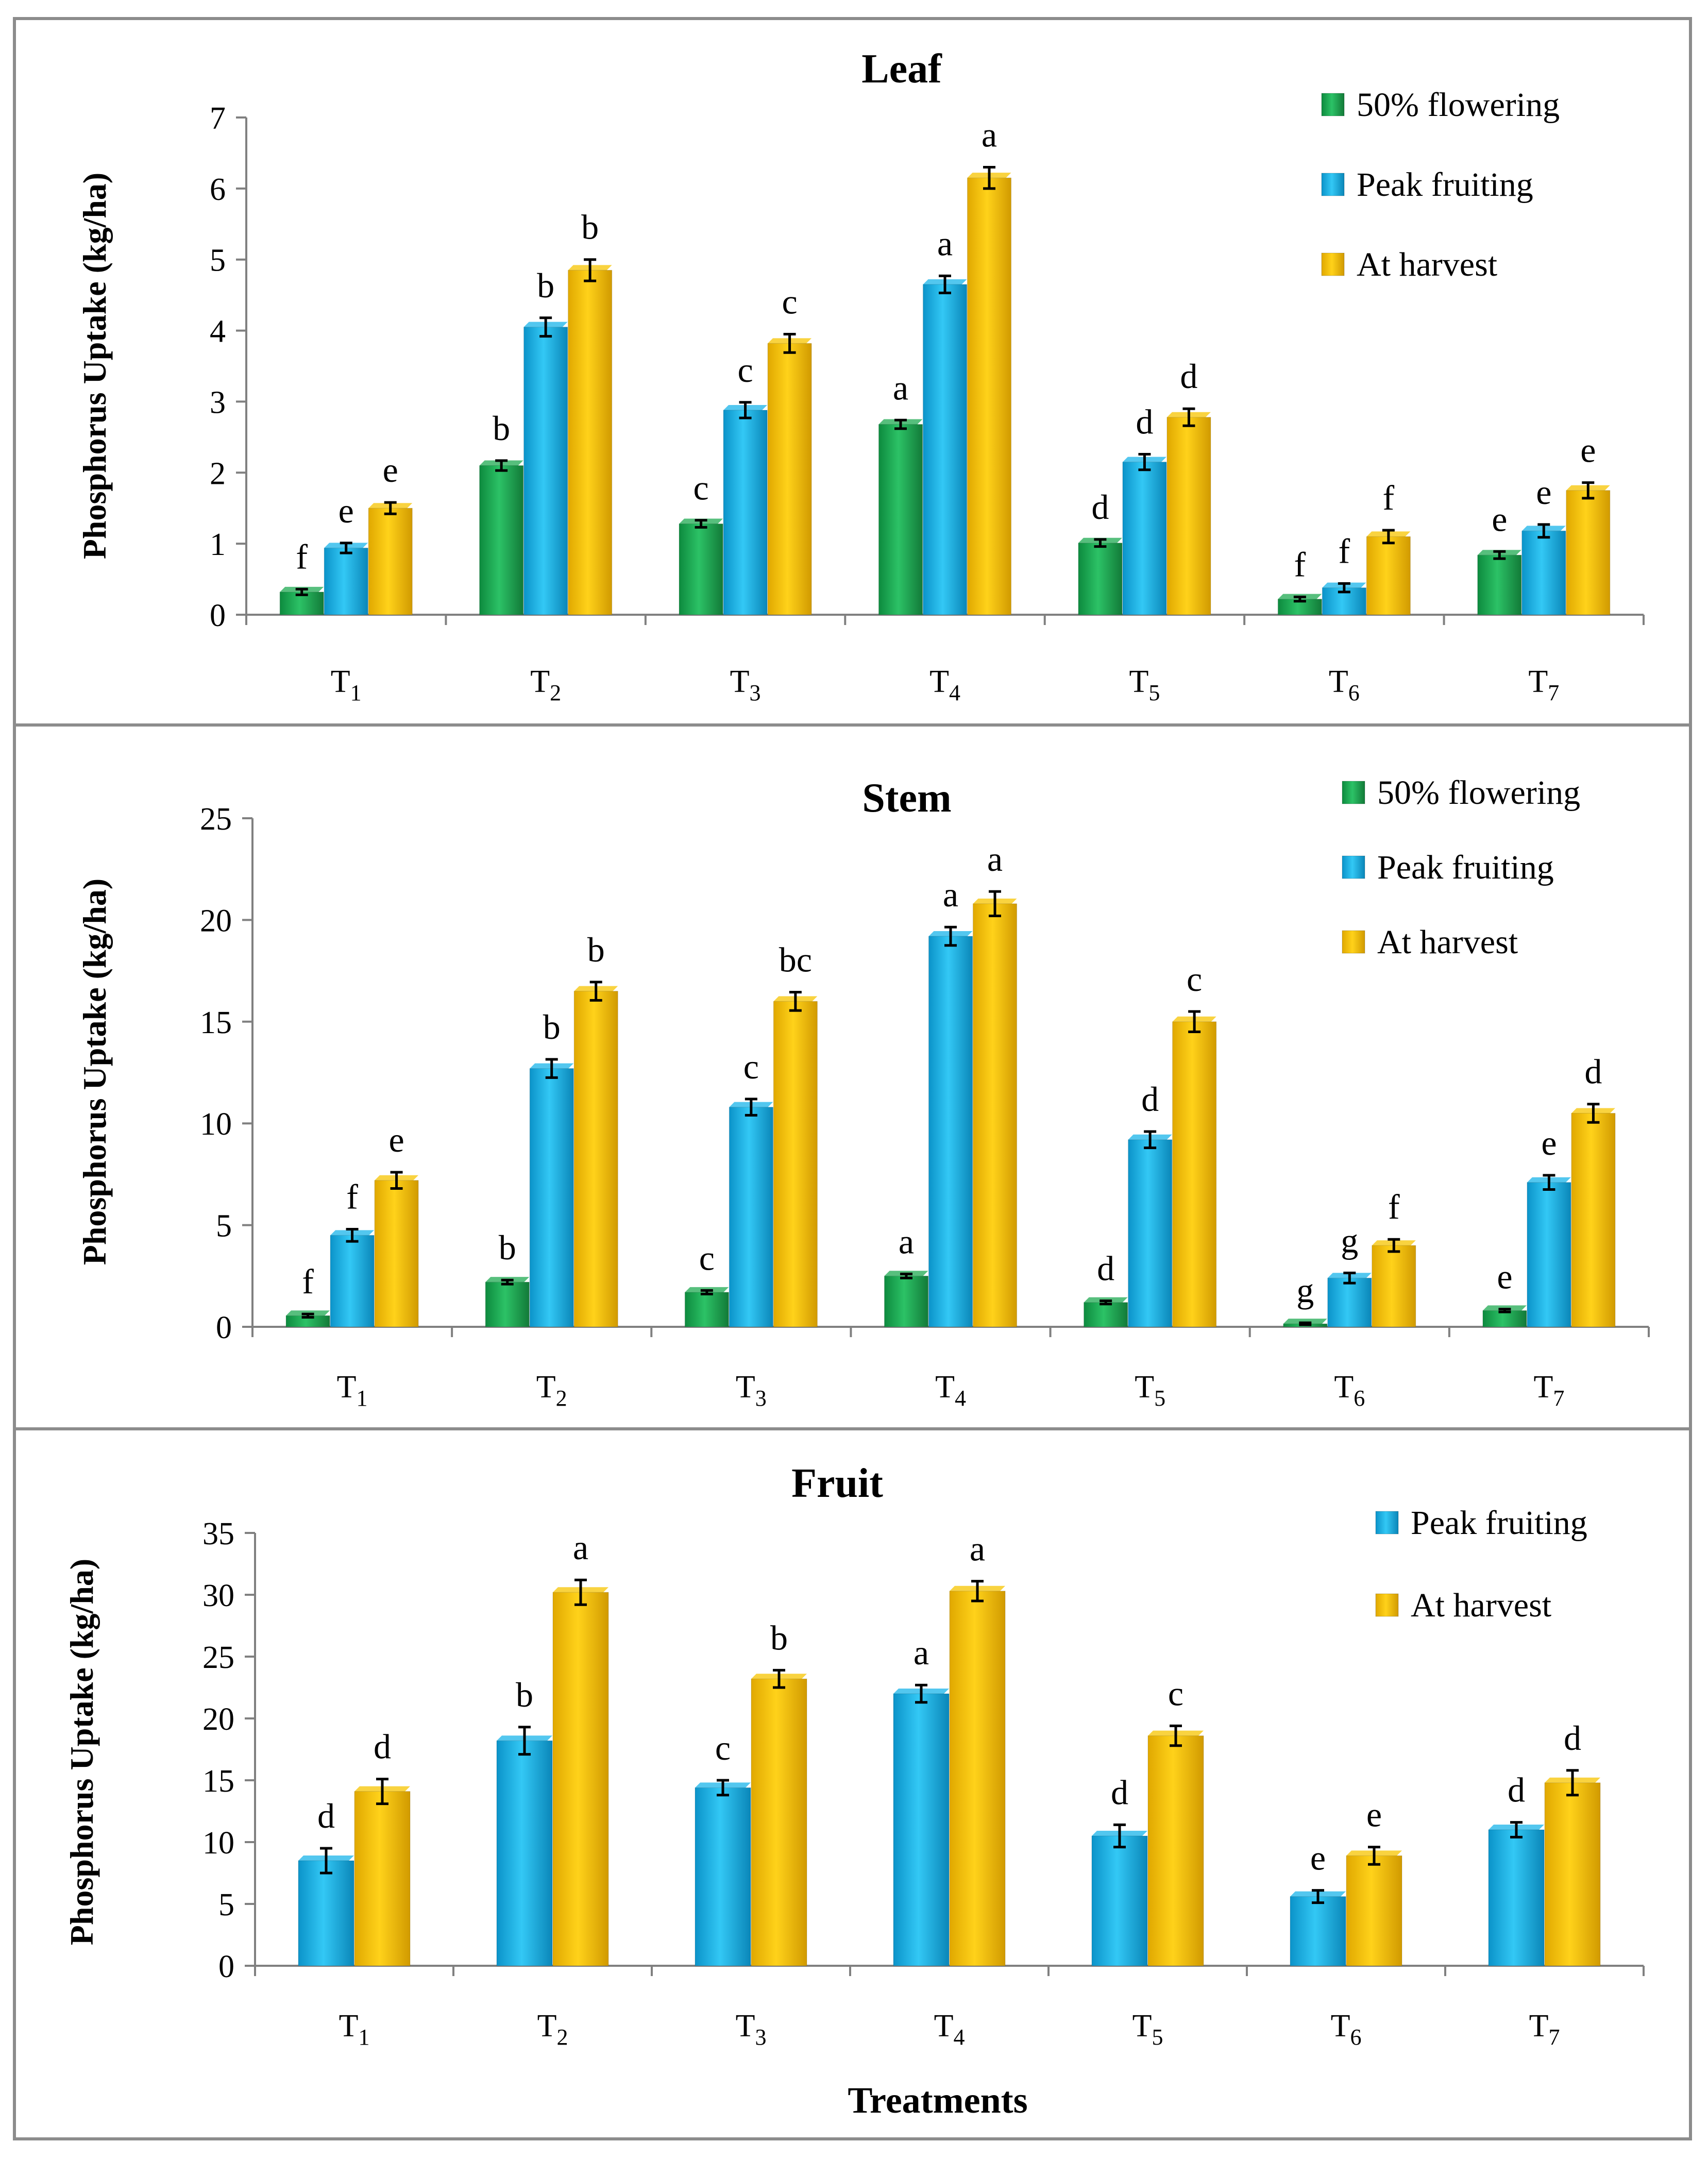 This screenshot has width=1708, height=2159. Describe the element at coordinates (218, 332) in the screenshot. I see `y-tick-label: 4` at that location.